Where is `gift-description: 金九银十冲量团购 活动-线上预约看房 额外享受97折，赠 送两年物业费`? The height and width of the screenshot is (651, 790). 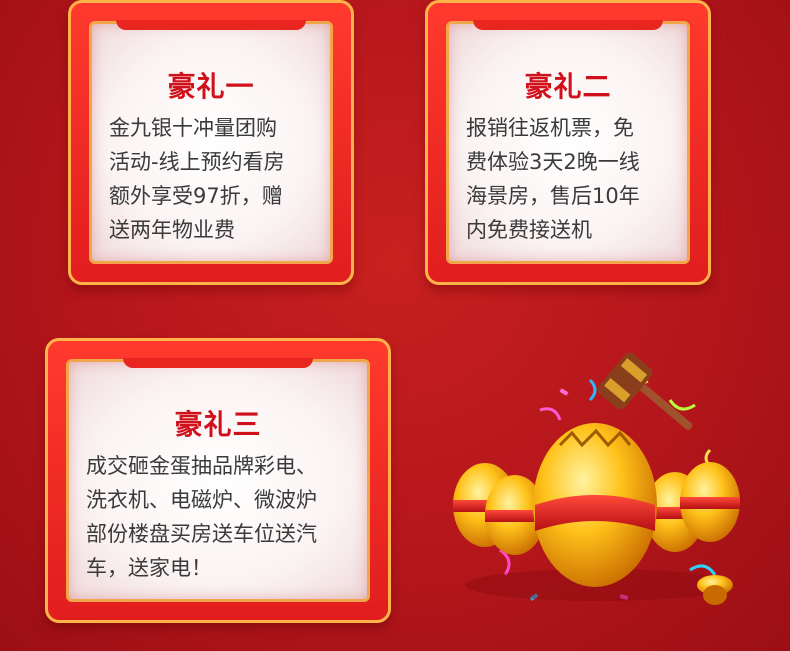
gift-description: 金九银十冲量团购 活动-线上预约看房 额外享受97折，赠 送两年物业费 is located at coordinates (197, 179).